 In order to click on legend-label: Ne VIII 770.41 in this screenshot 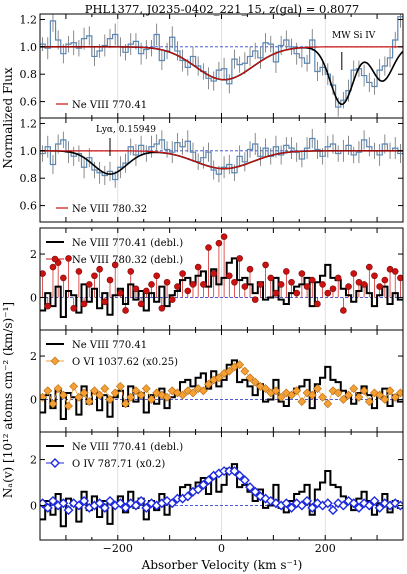, I will do `click(109, 105)`.